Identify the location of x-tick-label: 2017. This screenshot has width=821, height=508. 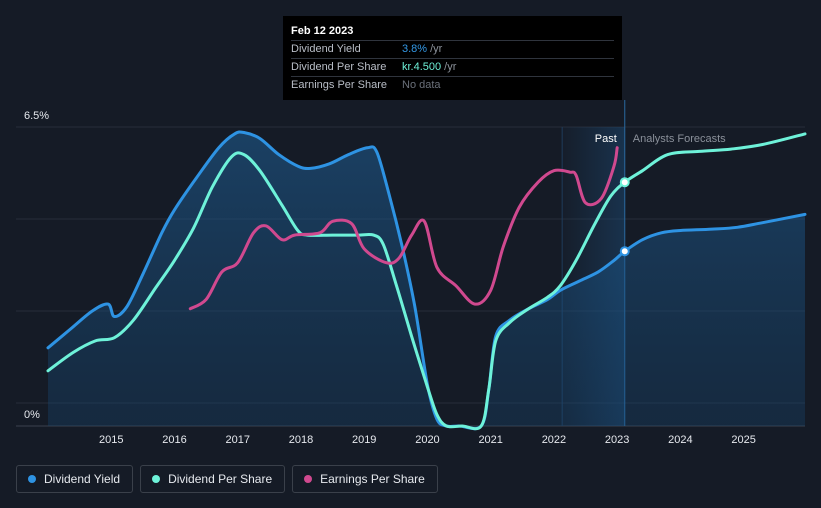
(237, 440).